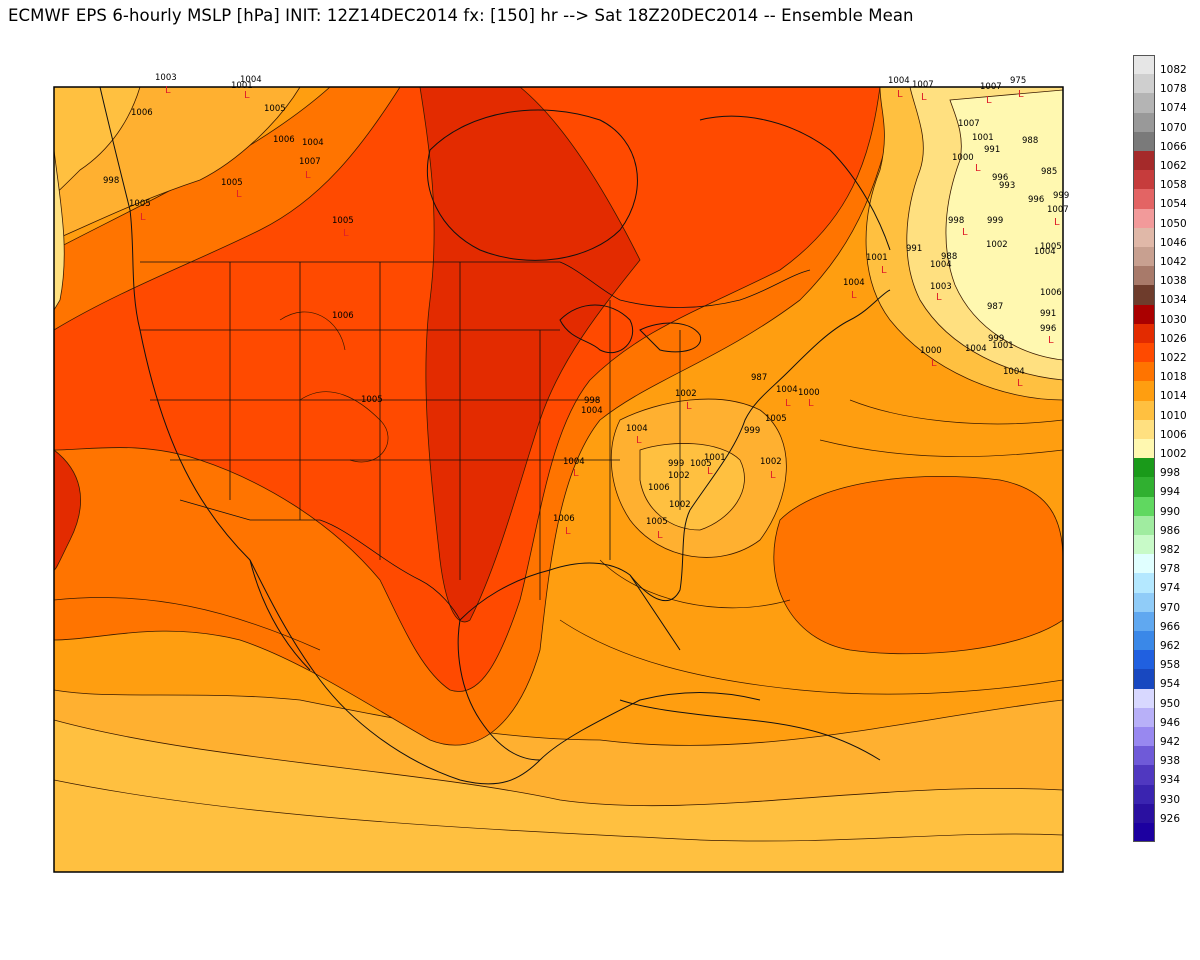 The height and width of the screenshot is (960, 1200). What do you see at coordinates (1170, 780) in the screenshot?
I see `legend-label: 934` at bounding box center [1170, 780].